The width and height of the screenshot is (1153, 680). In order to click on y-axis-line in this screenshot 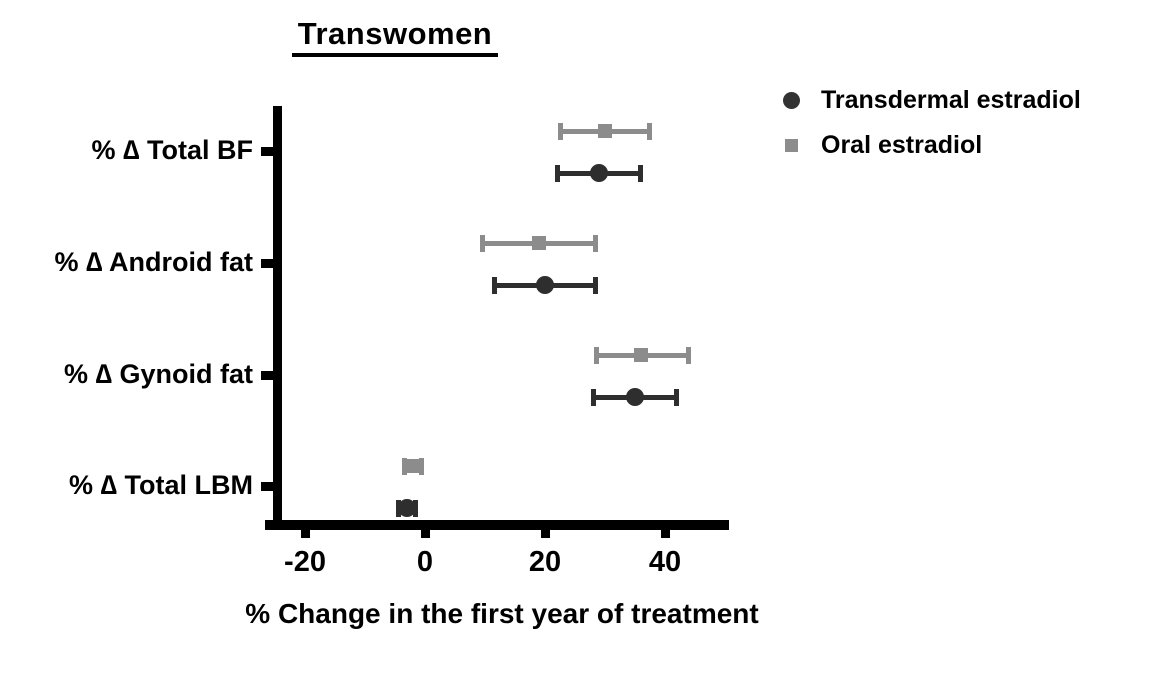, I will do `click(277, 318)`.